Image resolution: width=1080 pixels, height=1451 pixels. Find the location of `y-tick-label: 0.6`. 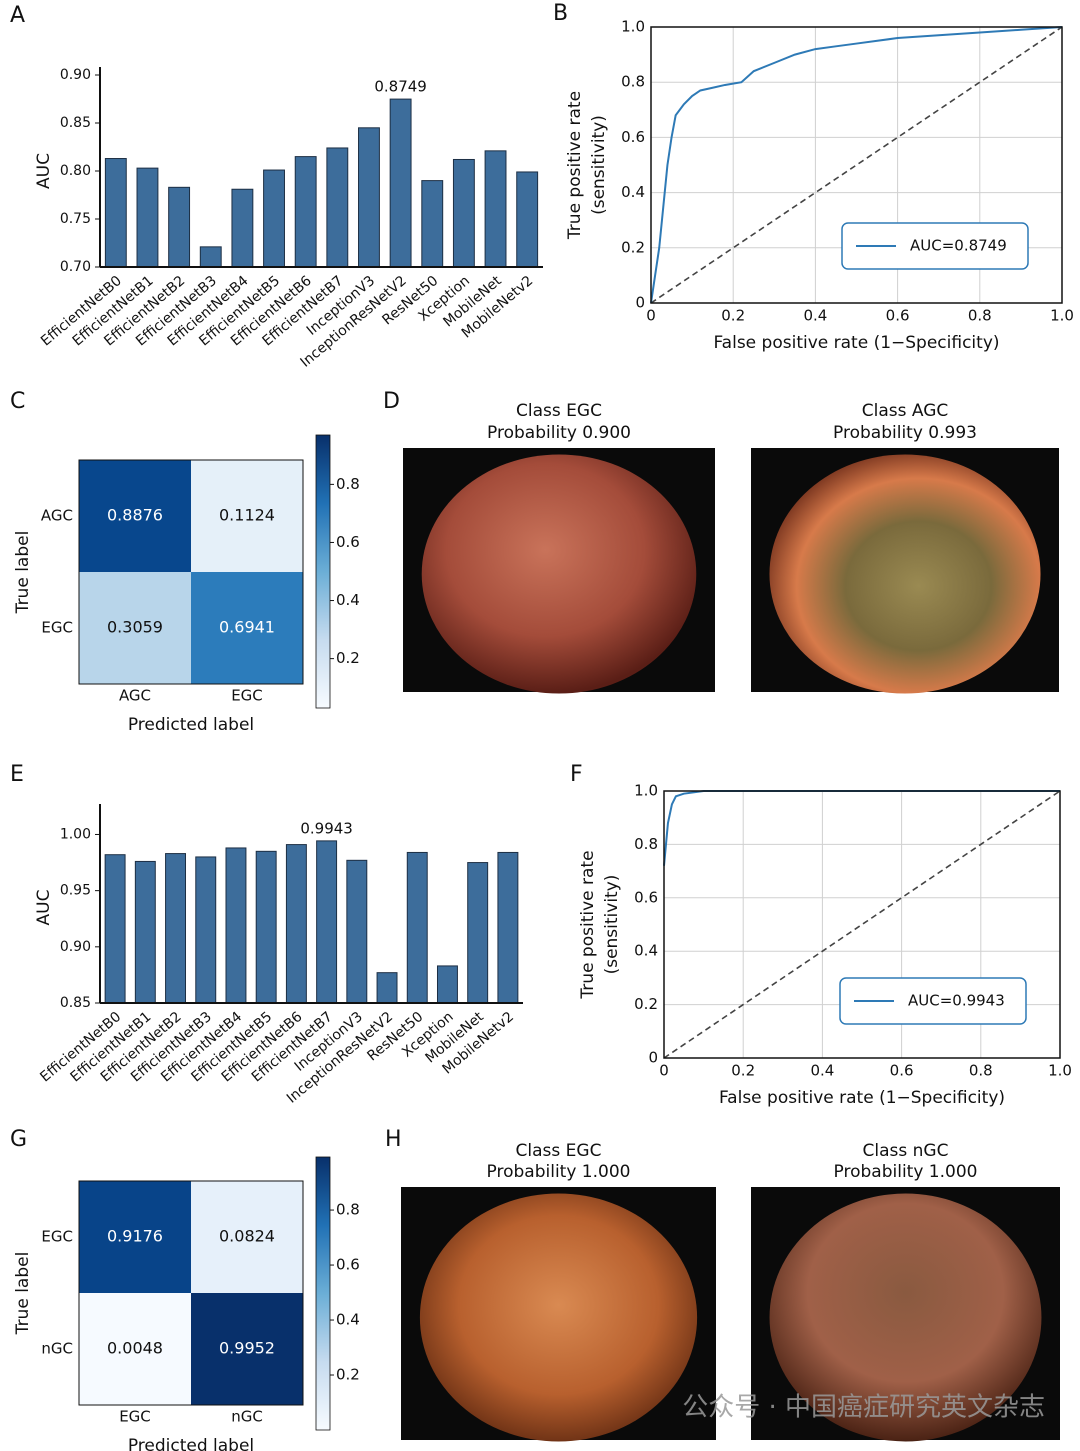

y-tick-label: 0.6 is located at coordinates (633, 137).